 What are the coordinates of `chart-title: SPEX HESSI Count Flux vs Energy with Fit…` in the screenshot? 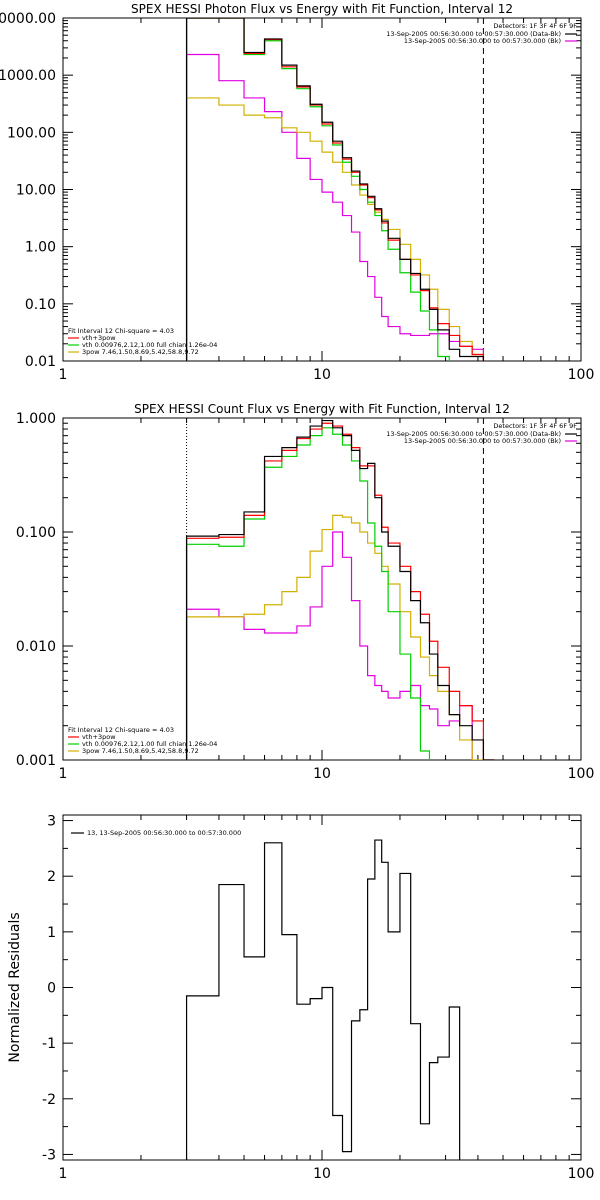 It's located at (322, 409).